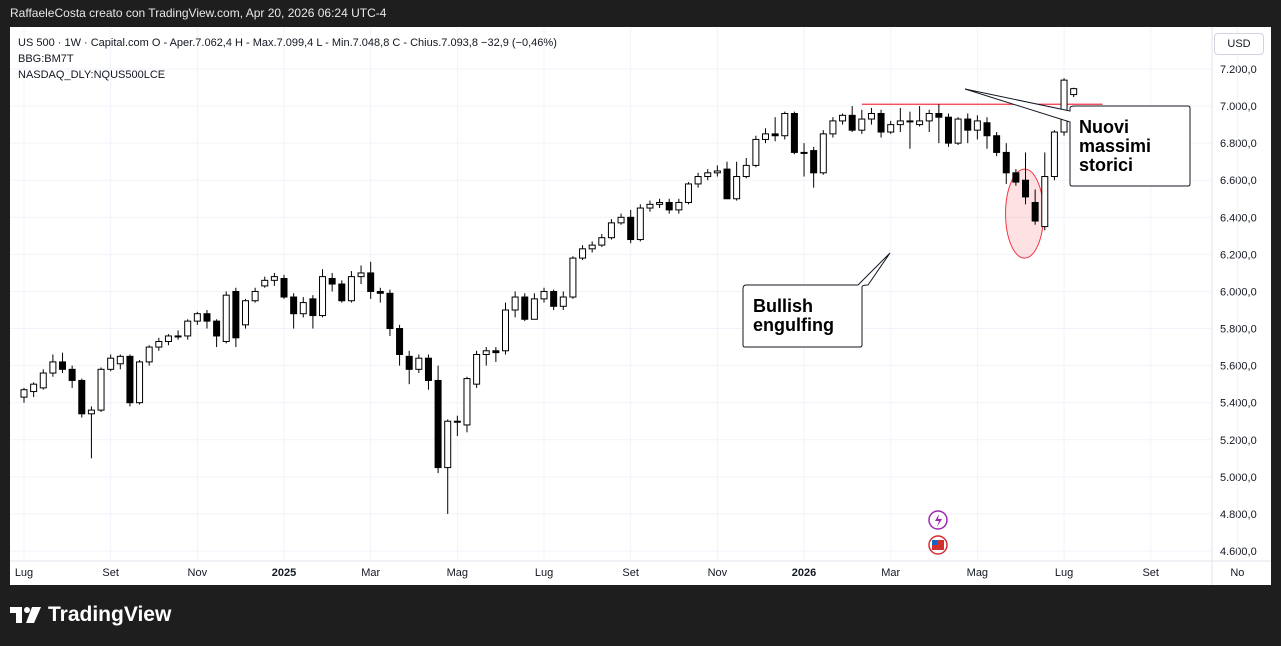 This screenshot has height=646, width=1281. Describe the element at coordinates (1238, 218) in the screenshot. I see `y-tick-label: 6.400,0` at that location.